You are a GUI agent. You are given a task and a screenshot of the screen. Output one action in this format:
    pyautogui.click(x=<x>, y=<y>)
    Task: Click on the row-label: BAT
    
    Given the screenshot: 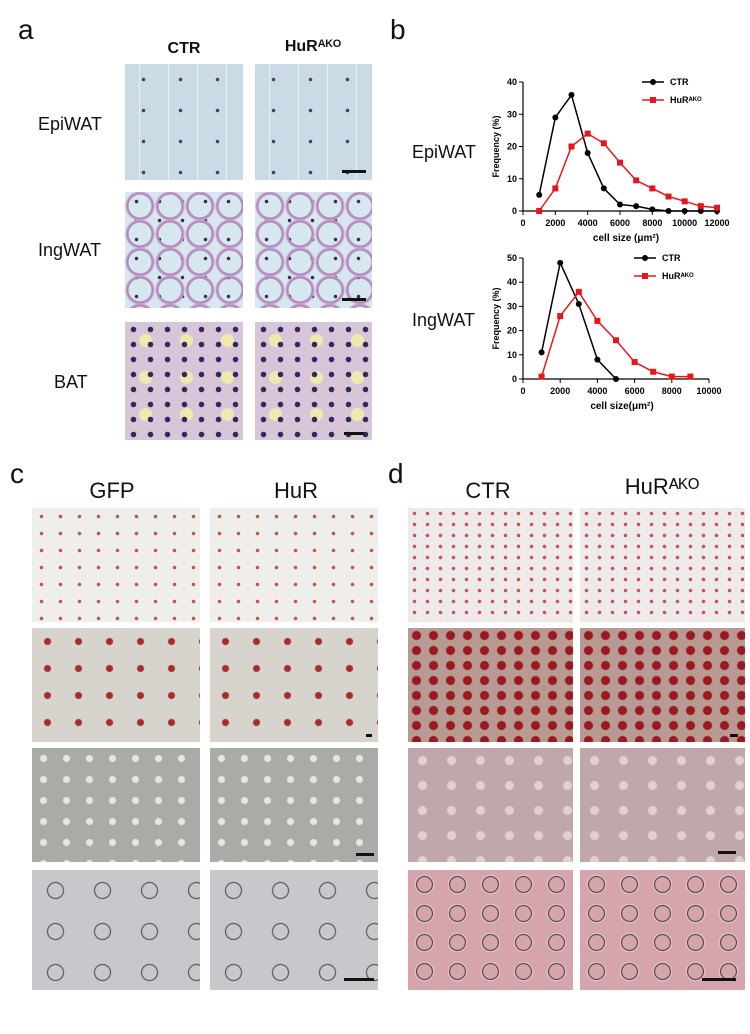 What is the action you would take?
    pyautogui.click(x=71, y=382)
    